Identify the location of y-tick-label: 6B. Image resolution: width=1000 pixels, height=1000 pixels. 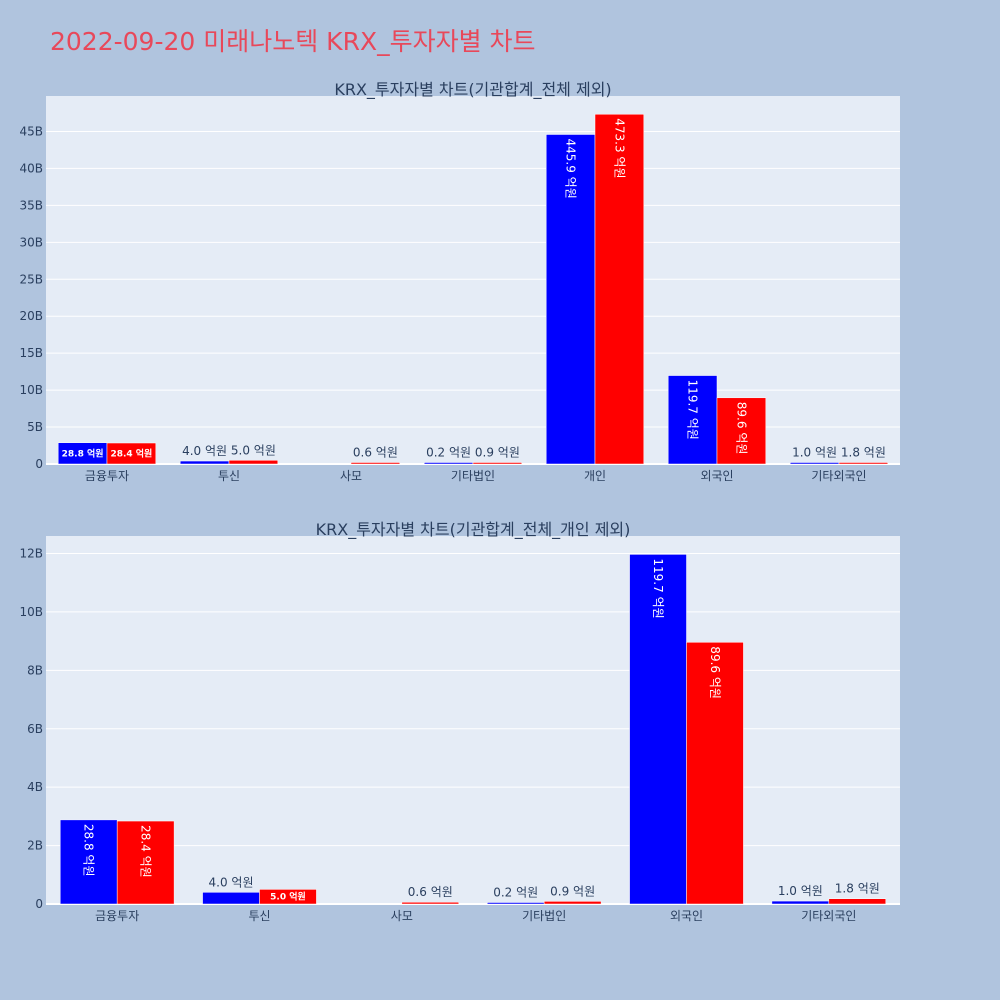
(35, 729).